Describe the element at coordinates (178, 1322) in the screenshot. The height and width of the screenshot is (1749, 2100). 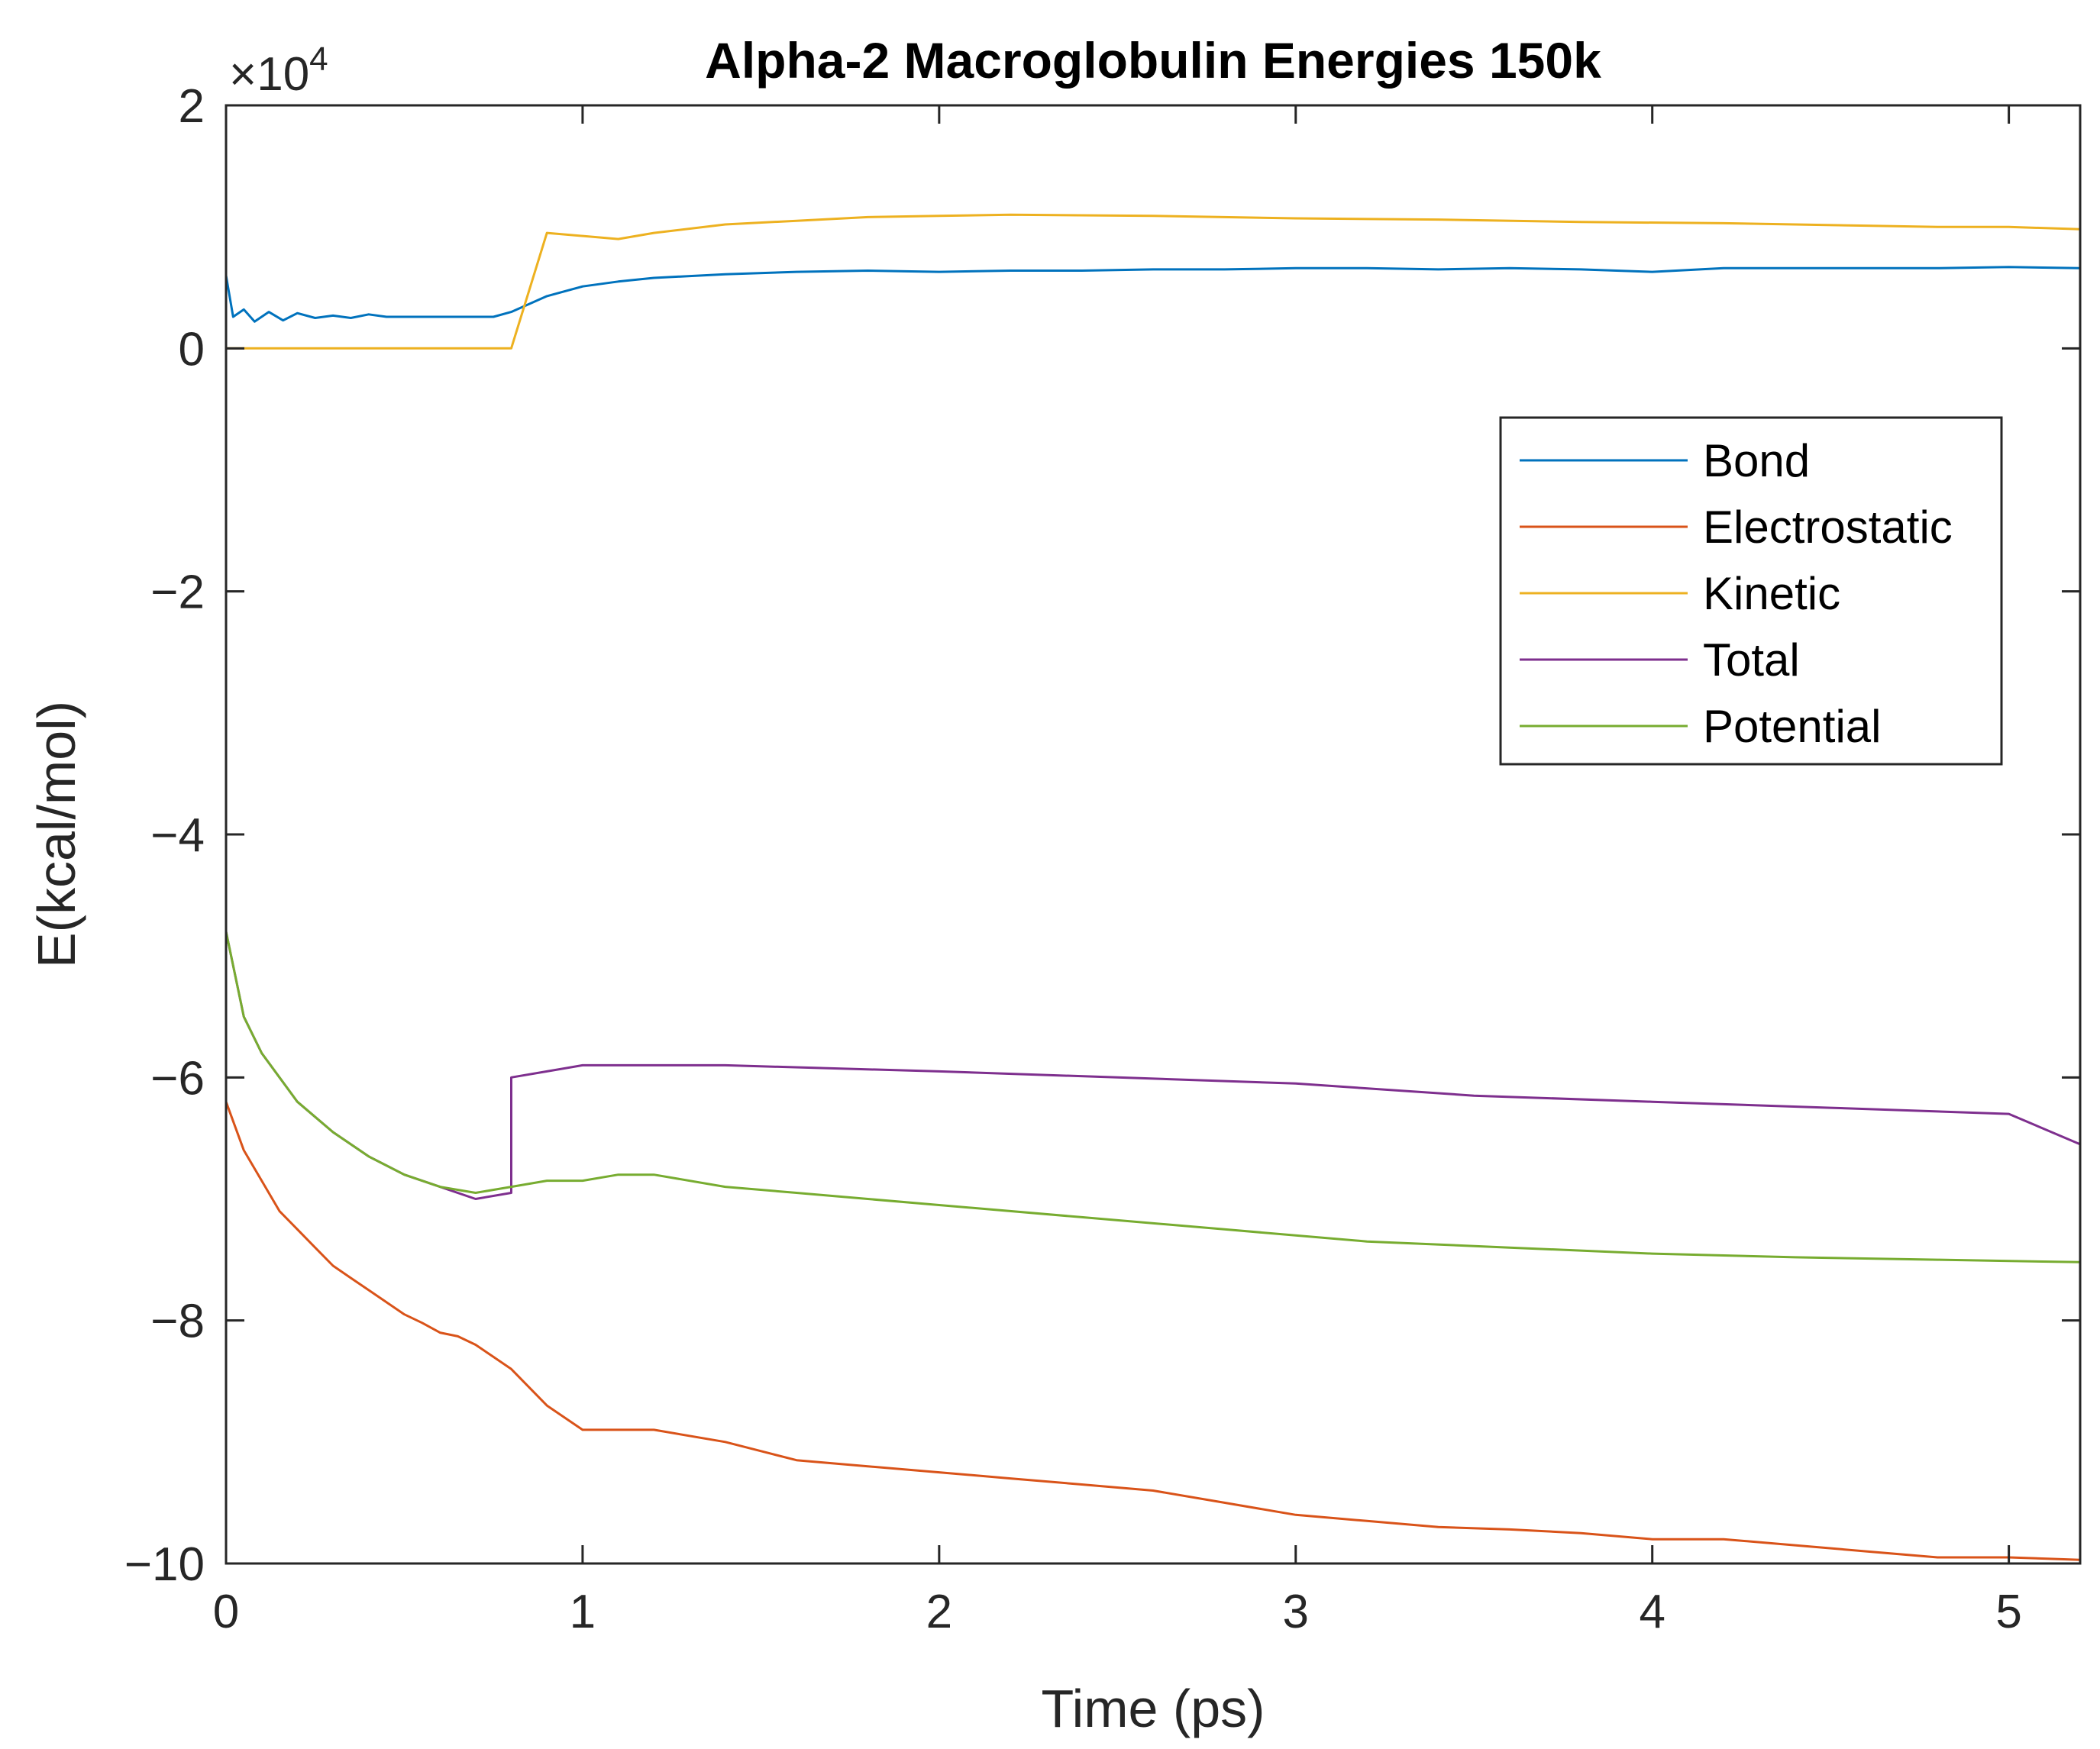
I see `y-tick-label: −8` at that location.